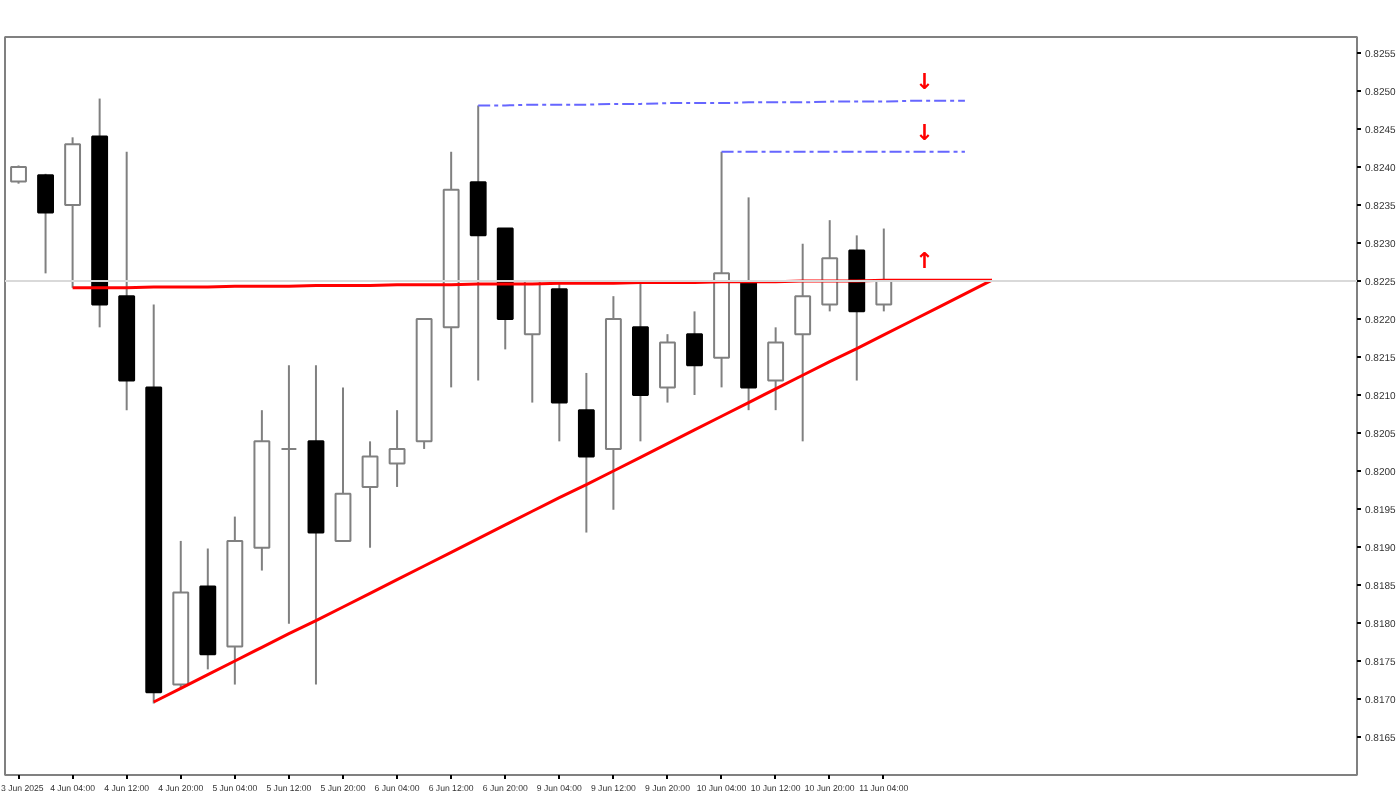 This screenshot has width=1400, height=798. I want to click on annotation: ↑, so click(924, 261).